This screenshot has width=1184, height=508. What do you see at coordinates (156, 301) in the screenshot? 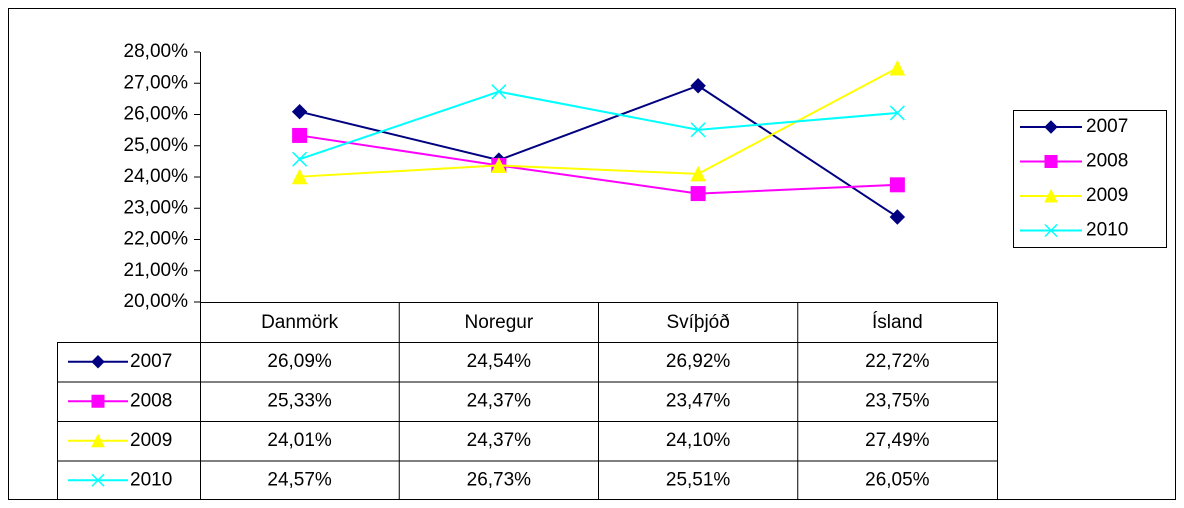
I see `y-tick-label: 20,00%` at bounding box center [156, 301].